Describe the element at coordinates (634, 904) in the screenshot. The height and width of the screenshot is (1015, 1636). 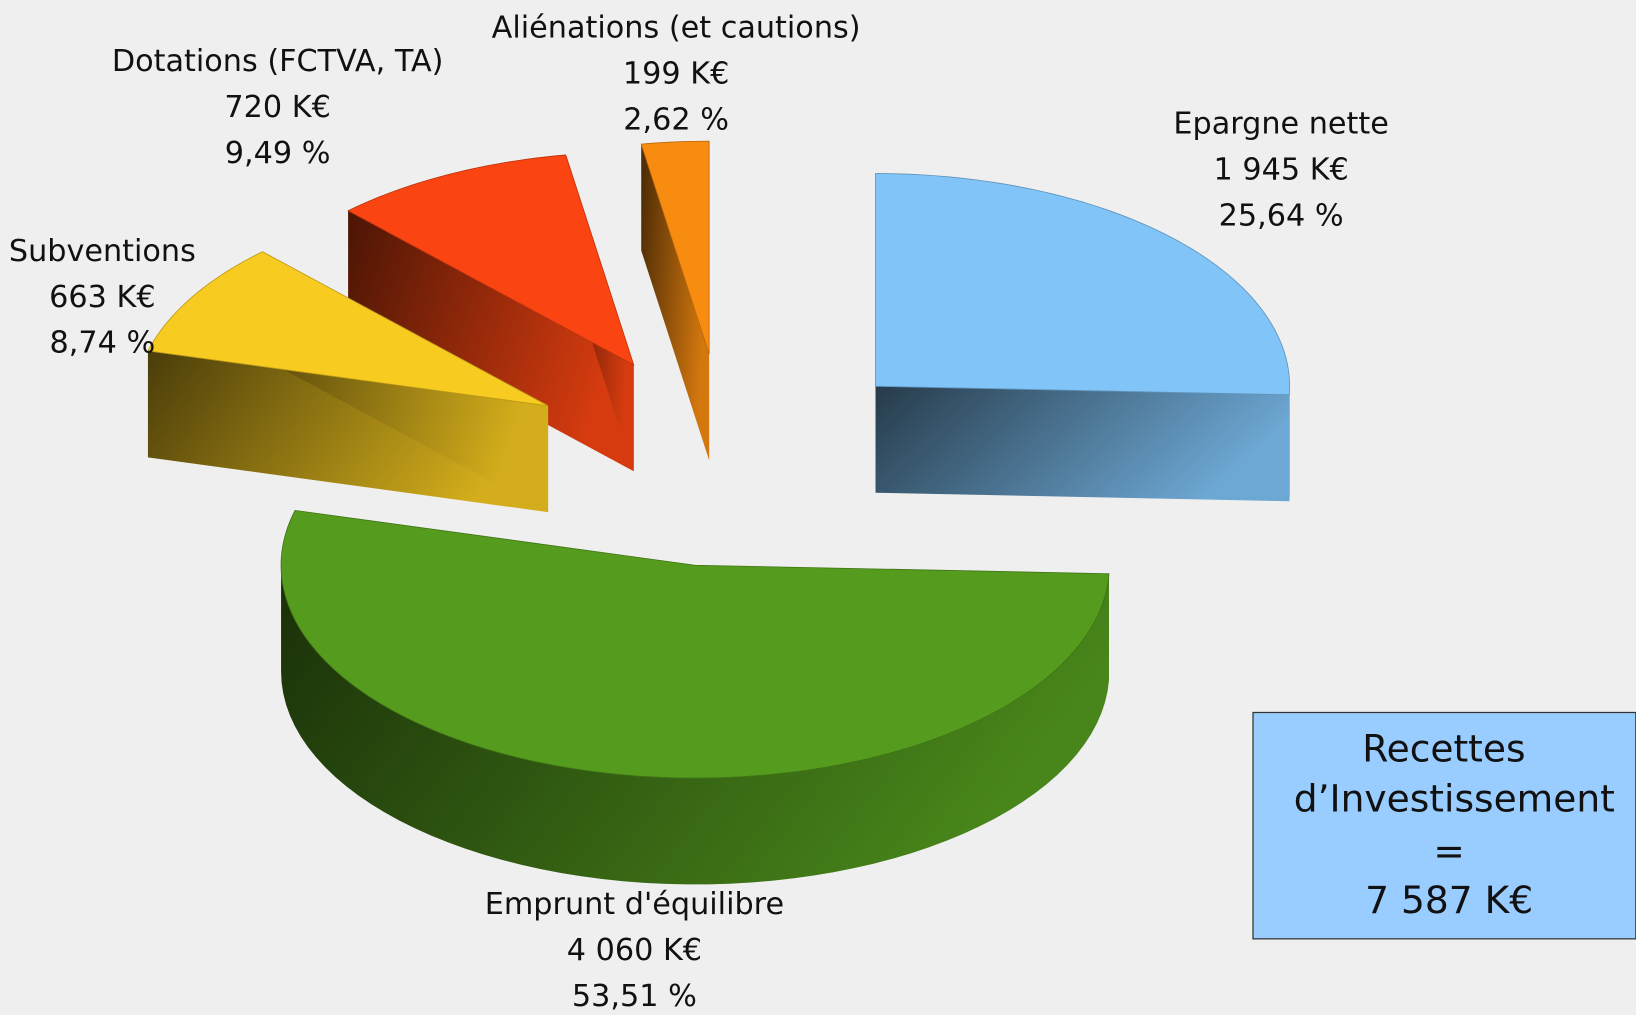
I see `slice-label: Emprunt d'équilibre` at that location.